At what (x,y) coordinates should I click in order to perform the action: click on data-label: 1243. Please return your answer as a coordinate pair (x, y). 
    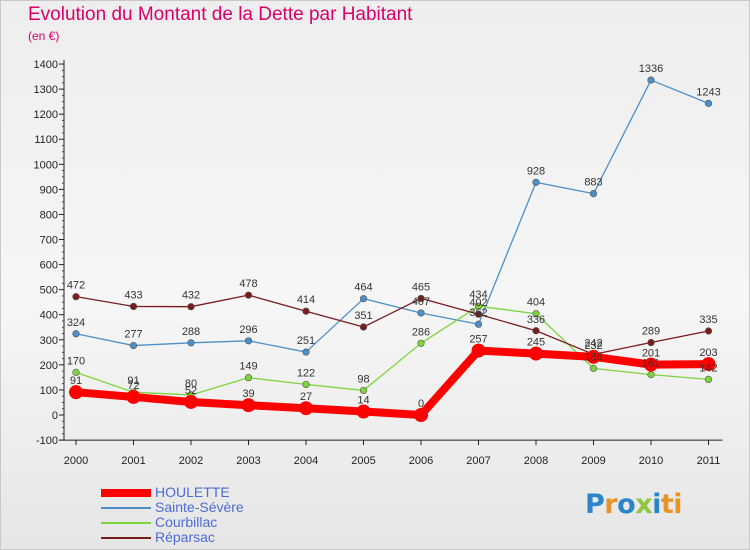
    Looking at the image, I should click on (708, 92).